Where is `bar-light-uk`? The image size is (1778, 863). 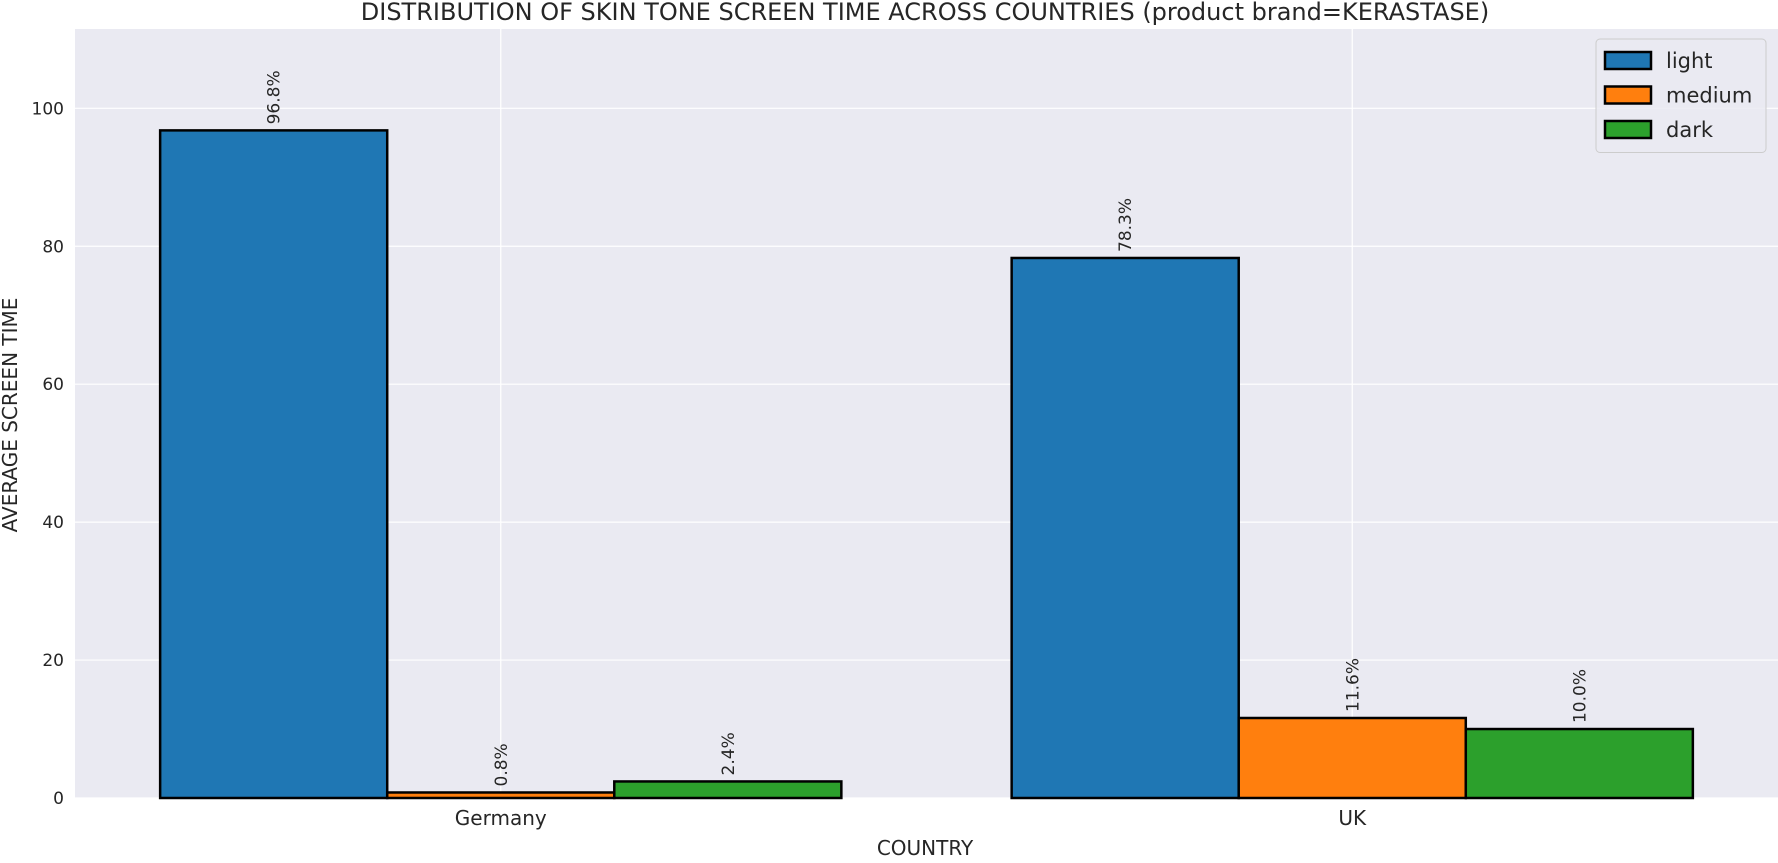
bar-light-uk is located at coordinates (1125, 528).